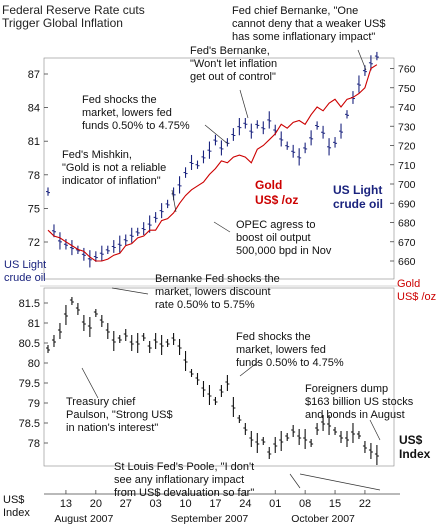  I want to click on annotation-7-line-2: market, lowers fed, so click(281, 350).